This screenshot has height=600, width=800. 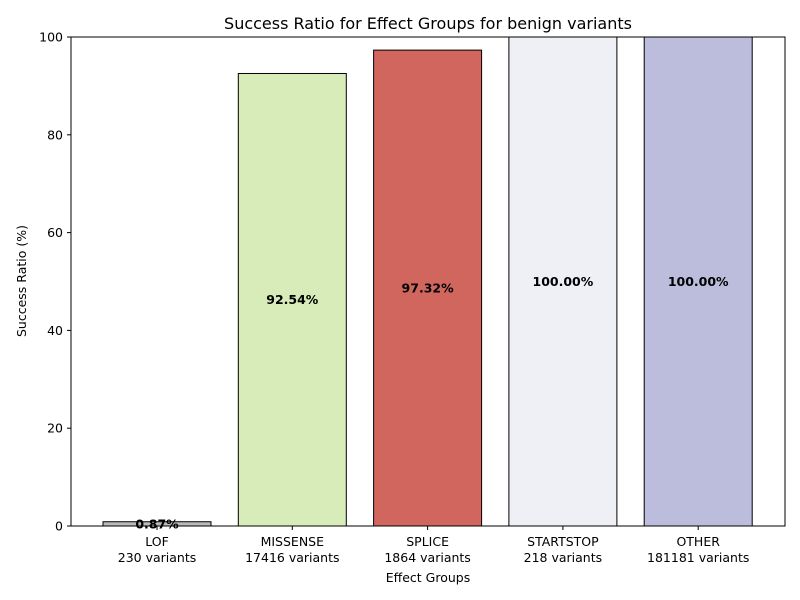 I want to click on x-axis-label: Effect Groups, so click(x=428, y=577).